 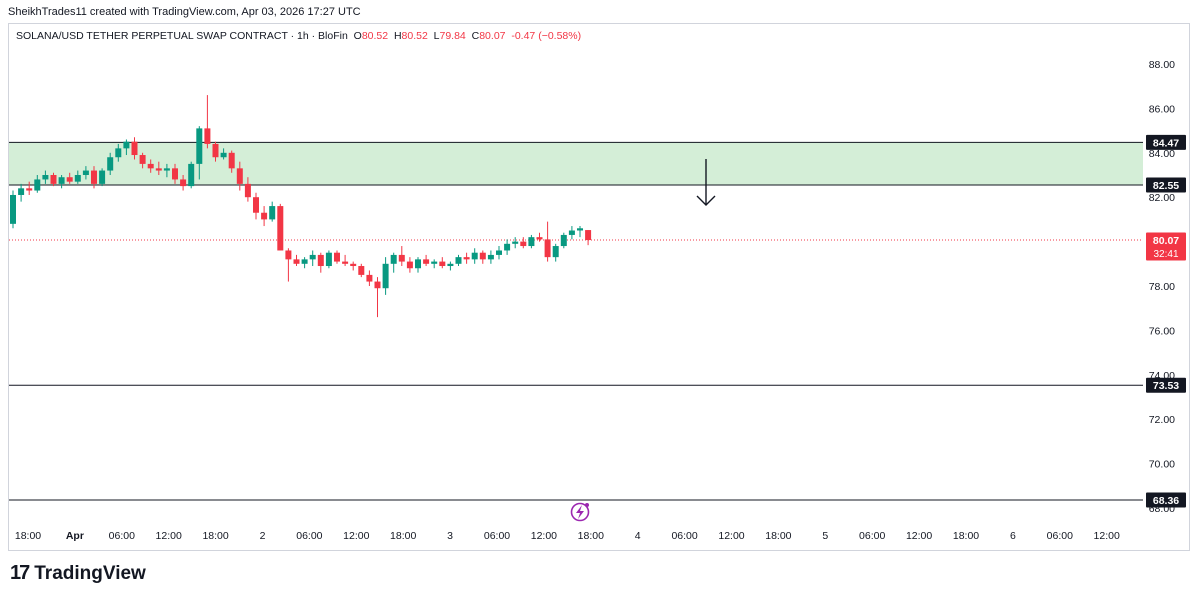 I want to click on low-value: 79.84, so click(x=452, y=36).